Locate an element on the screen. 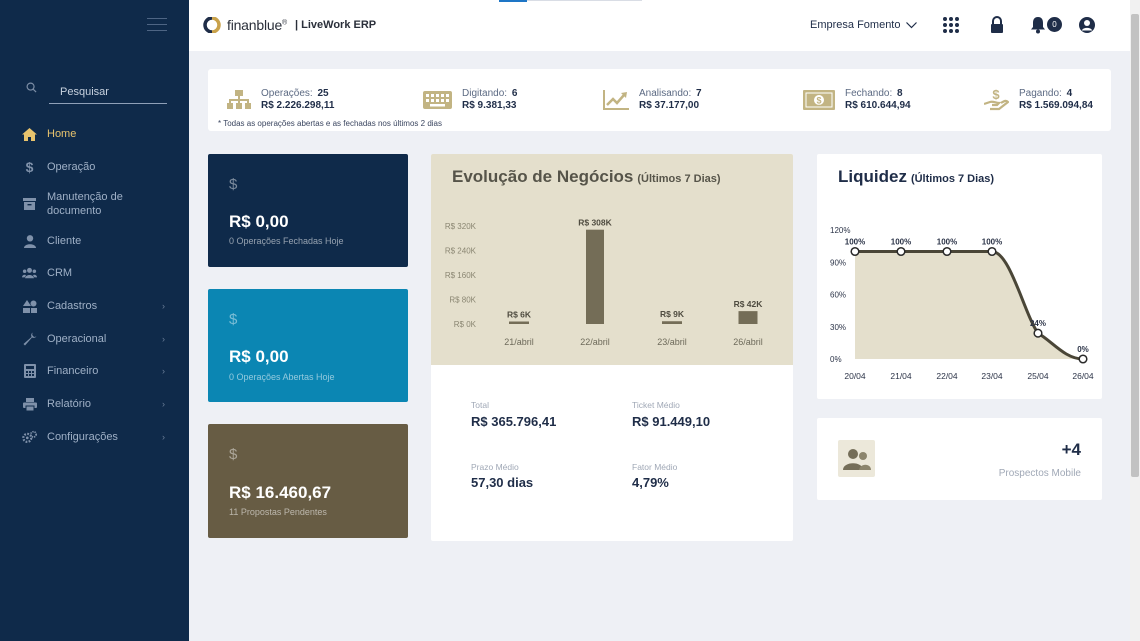 The width and height of the screenshot is (1140, 641). sidebar-item-label: CRM is located at coordinates (60, 273).